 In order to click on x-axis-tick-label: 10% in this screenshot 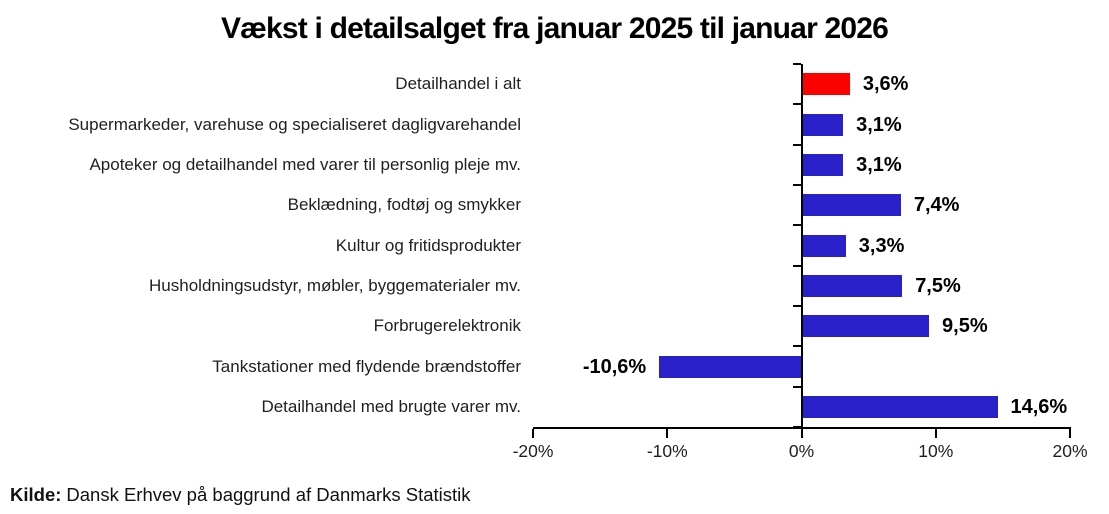, I will do `click(936, 451)`.